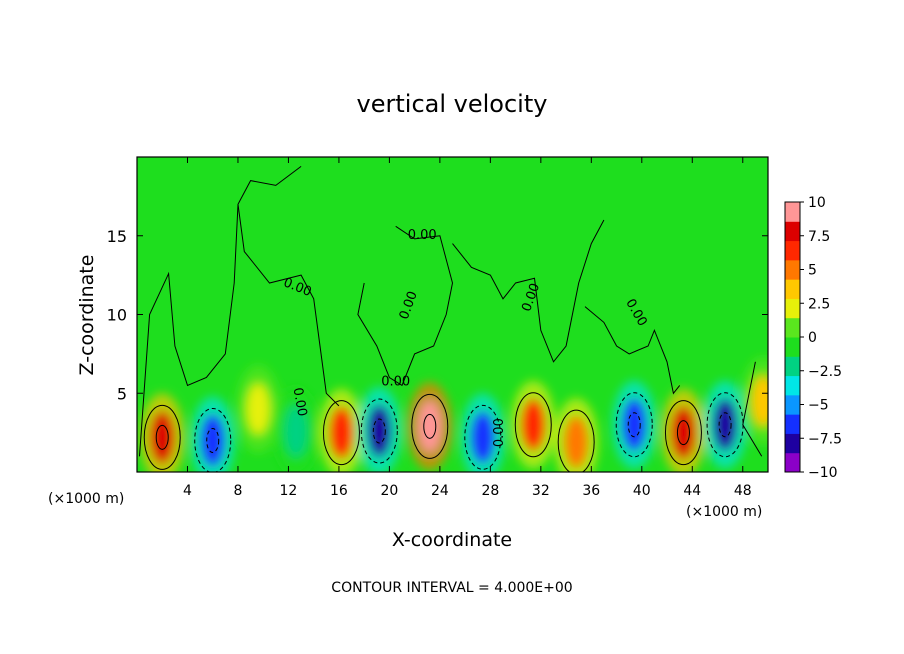  What do you see at coordinates (541, 491) in the screenshot?
I see `x-tick-label: 32` at bounding box center [541, 491].